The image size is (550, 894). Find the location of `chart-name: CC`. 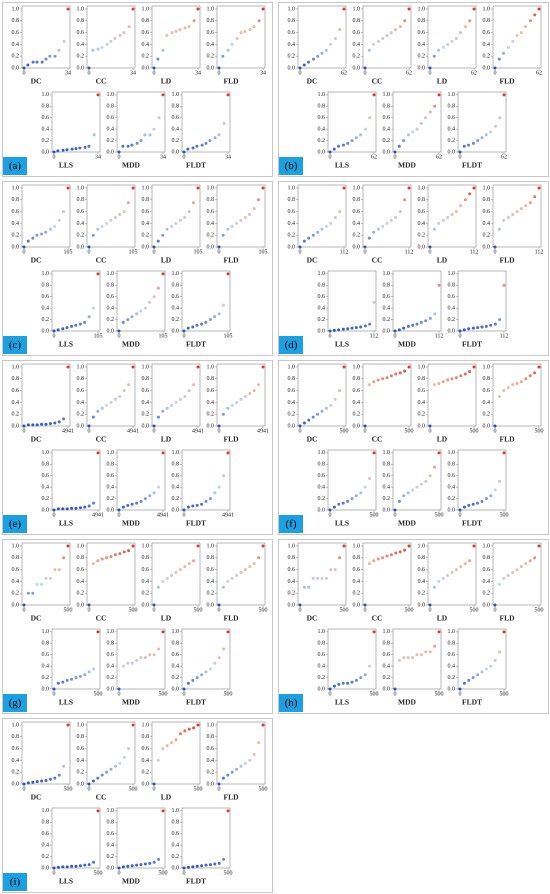

chart-name: CC is located at coordinates (377, 439).